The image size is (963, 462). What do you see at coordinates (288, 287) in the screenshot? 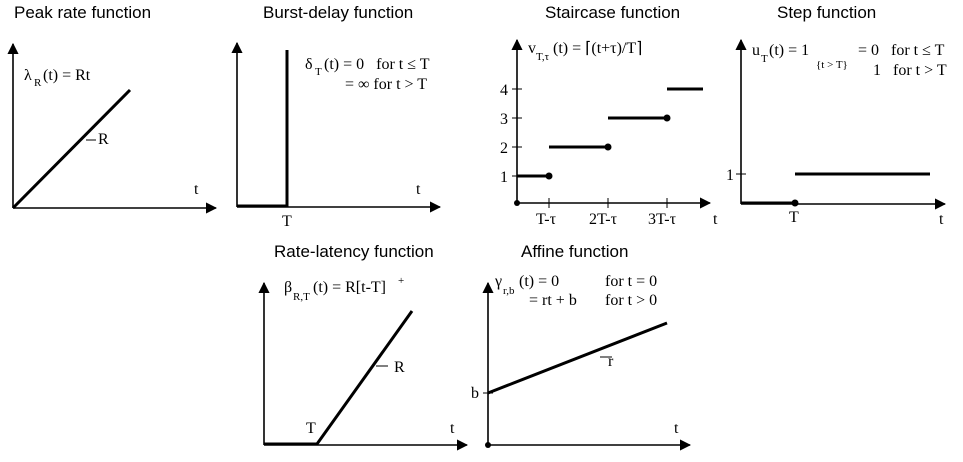
I see `function-symbol: β` at bounding box center [288, 287].